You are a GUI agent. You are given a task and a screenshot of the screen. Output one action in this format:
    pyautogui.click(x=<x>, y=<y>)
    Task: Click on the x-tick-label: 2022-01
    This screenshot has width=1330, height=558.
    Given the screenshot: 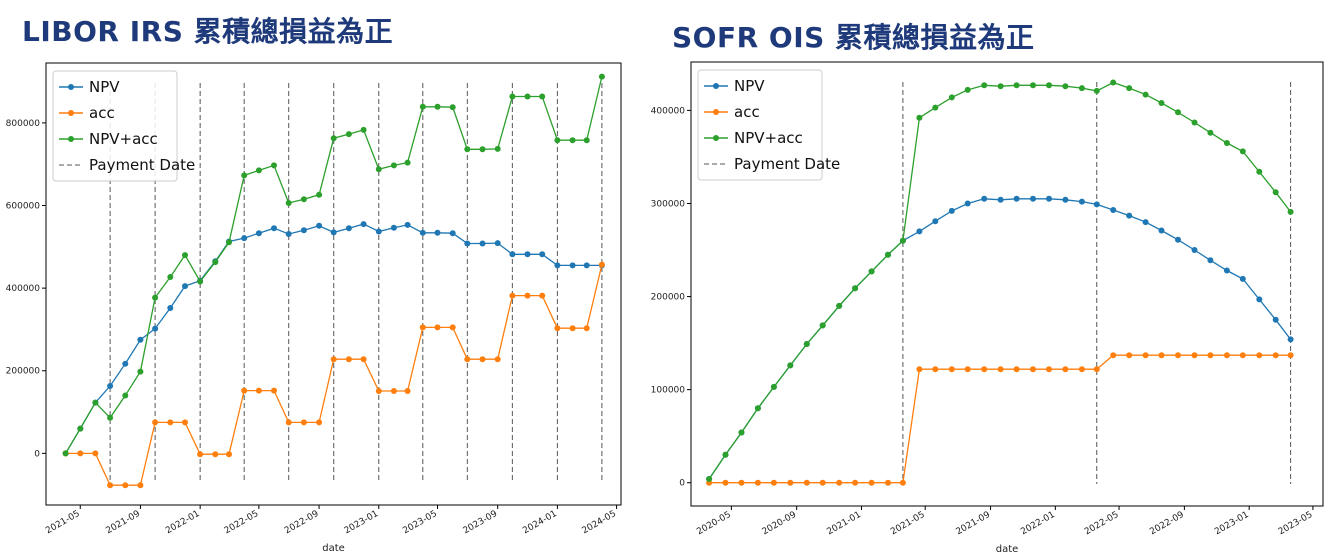 What is the action you would take?
    pyautogui.click(x=1038, y=523)
    